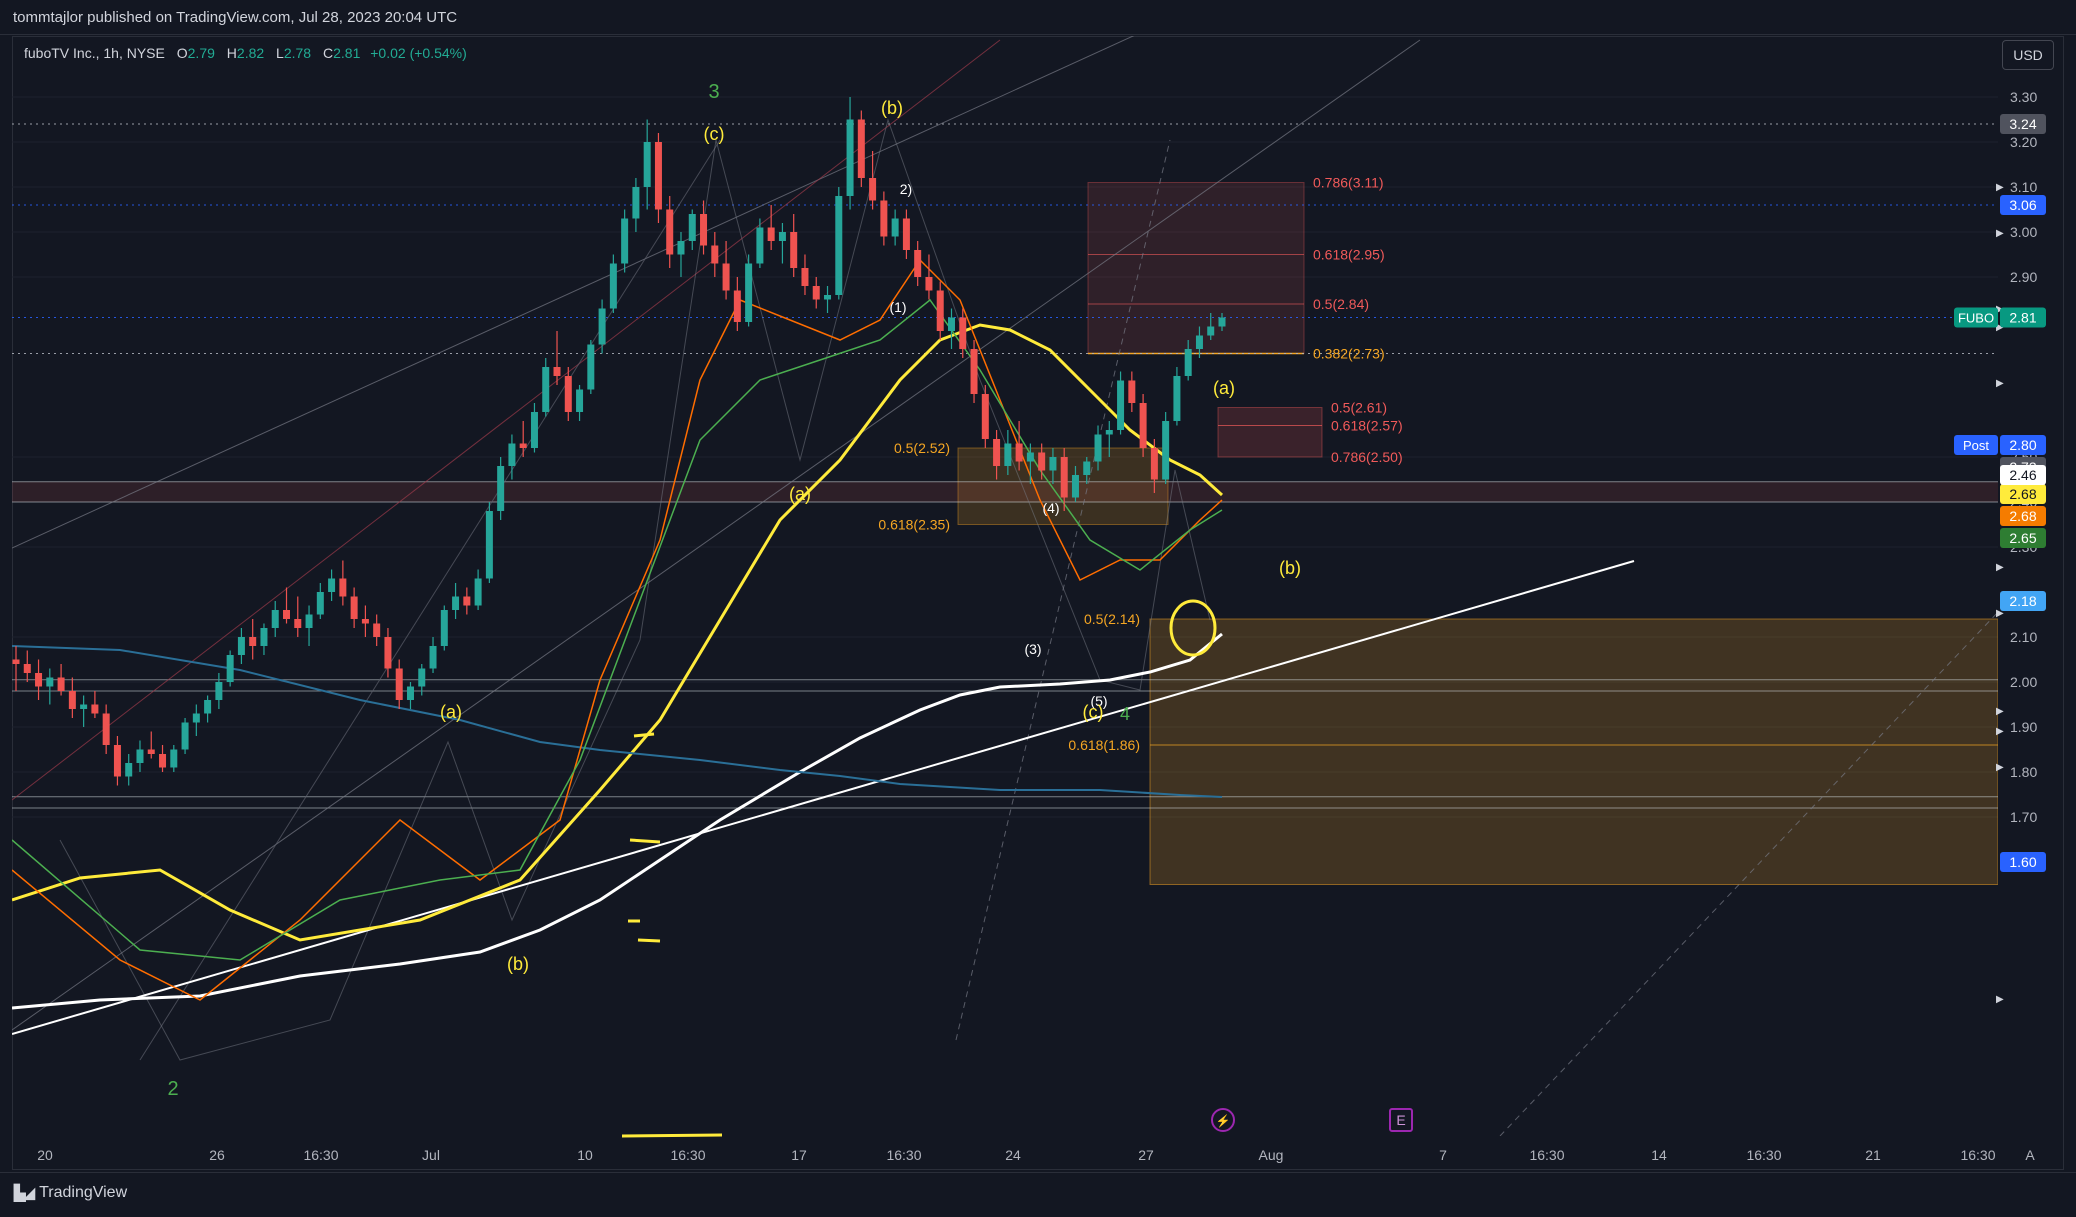 Image resolution: width=2076 pixels, height=1217 pixels. I want to click on price-tick: 3.00, so click(2023, 232).